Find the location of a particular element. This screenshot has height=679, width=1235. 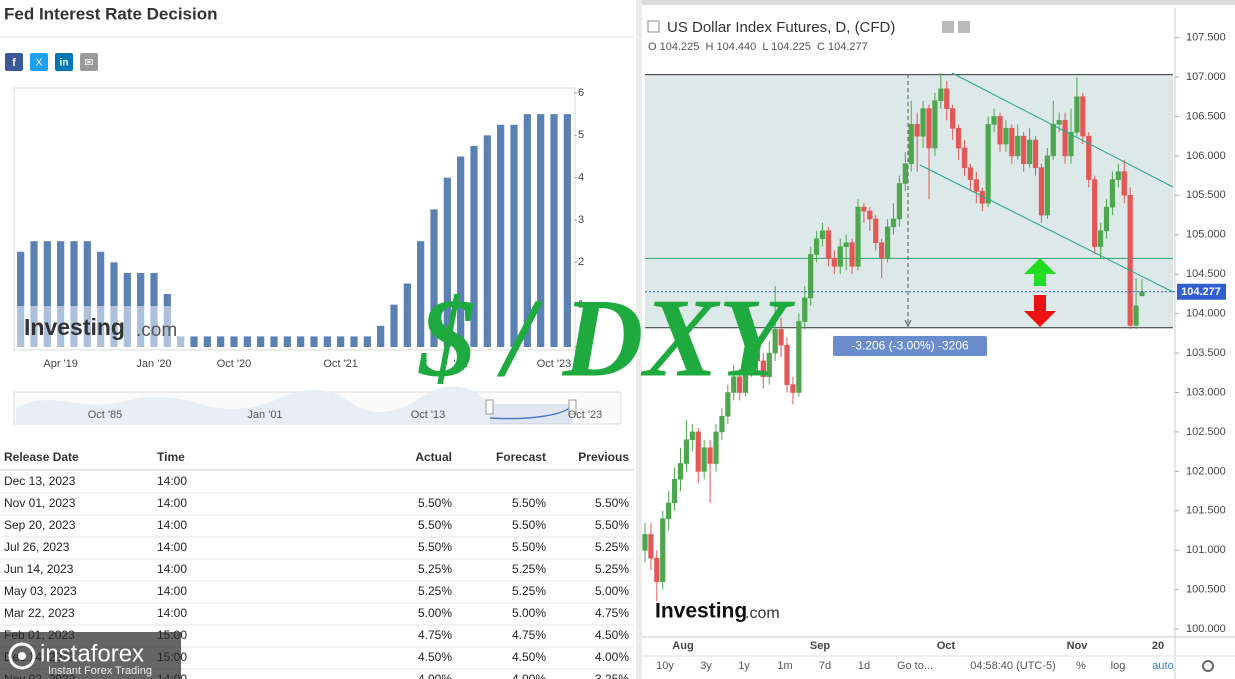

collapse-icon is located at coordinates (653, 26).